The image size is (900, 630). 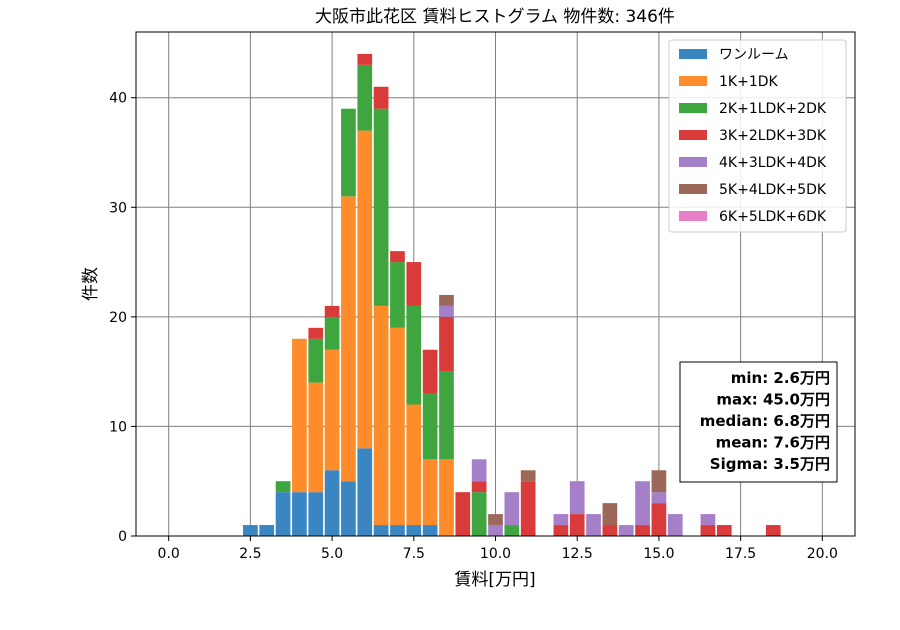 I want to click on stats-frame, so click(x=758, y=422).